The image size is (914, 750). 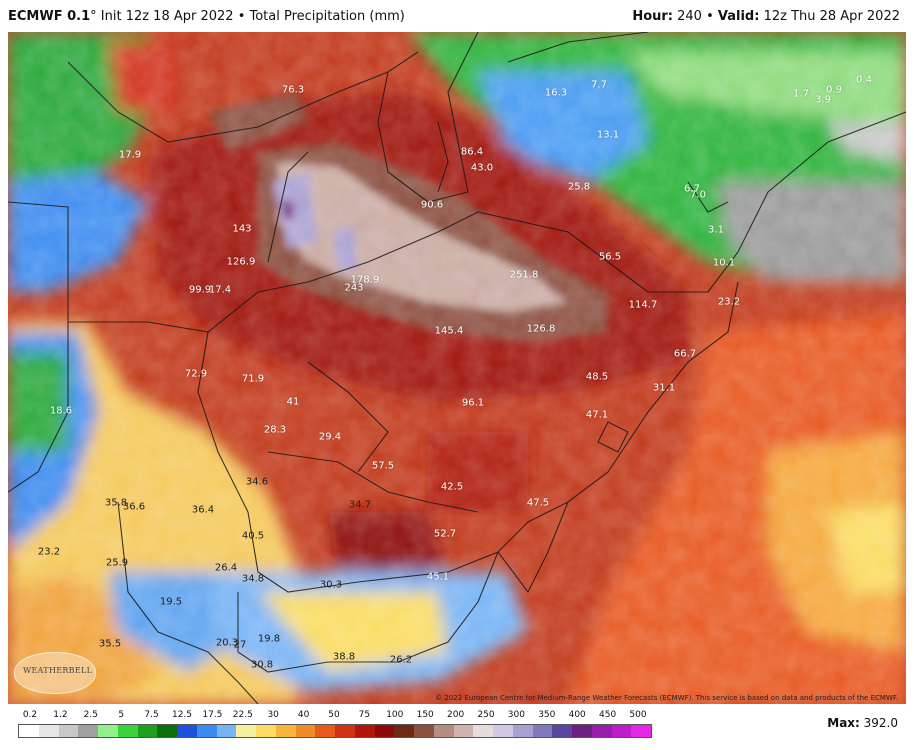 What do you see at coordinates (610, 257) in the screenshot?
I see `precip-value-label: 56.5` at bounding box center [610, 257].